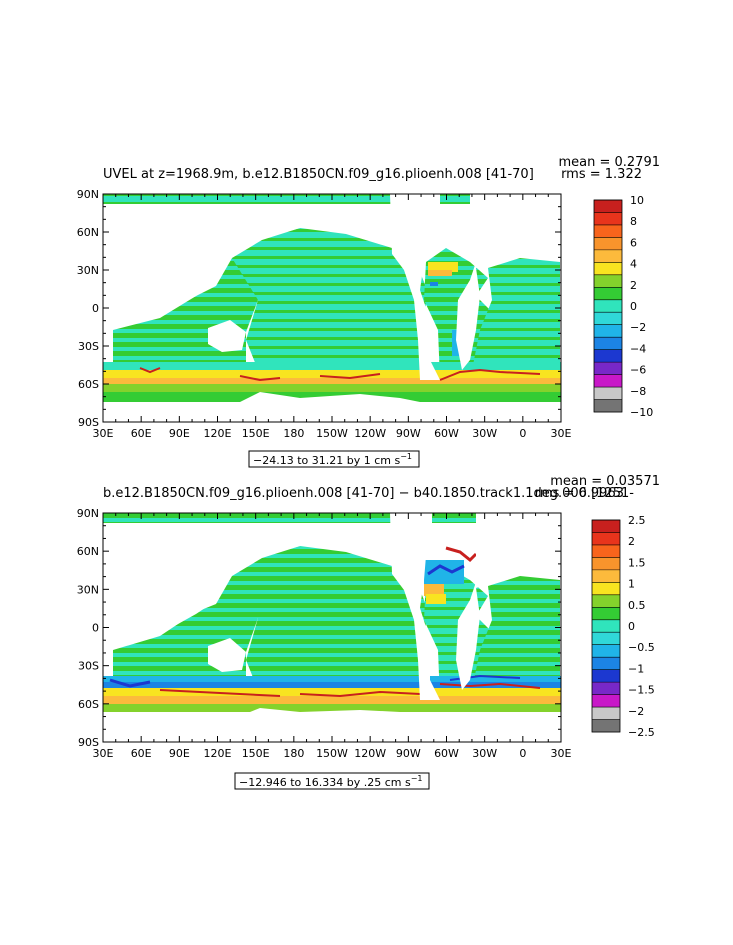 The width and height of the screenshot is (733, 945). I want to click on panel-1-range-box: −24.13 to 31.21 by 1 cm s−1, so click(334, 459).